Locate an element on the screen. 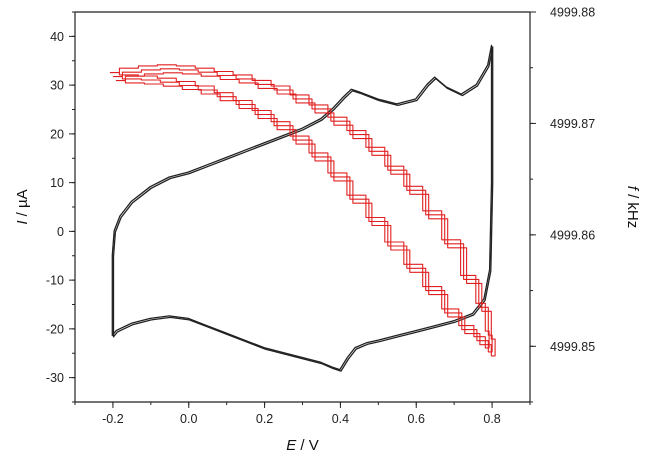  y-tick-label: 10 is located at coordinates (57, 183).